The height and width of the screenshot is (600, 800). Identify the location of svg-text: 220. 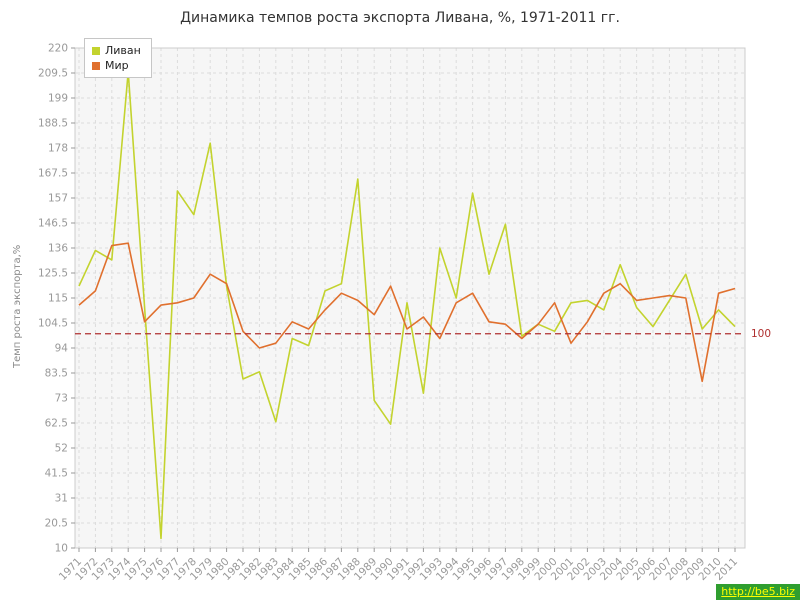
(58, 49).